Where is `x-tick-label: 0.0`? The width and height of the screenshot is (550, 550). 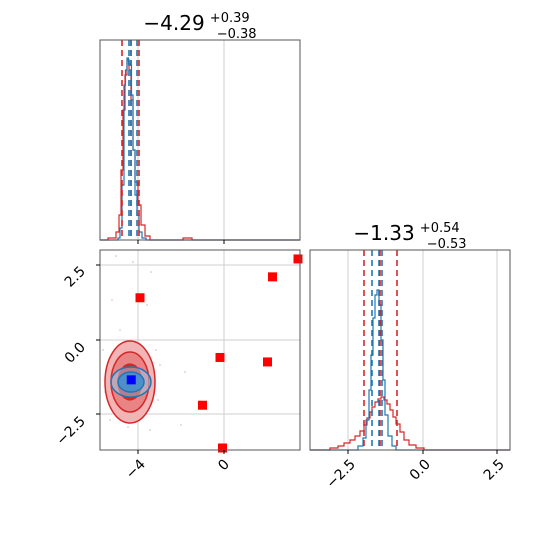
x-tick-label: 0.0 is located at coordinates (420, 470).